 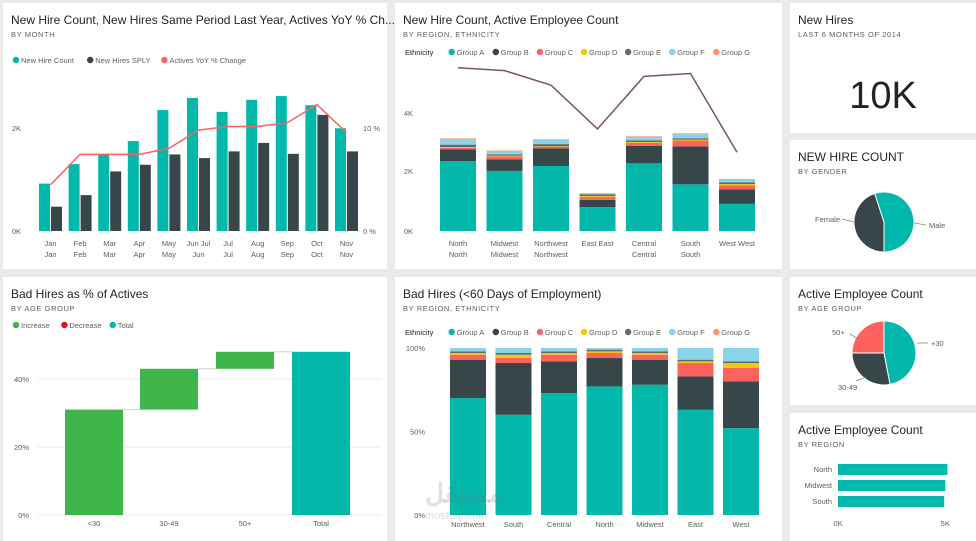 What do you see at coordinates (456, 516) in the screenshot?
I see `watermark-url: mostaql.com` at bounding box center [456, 516].